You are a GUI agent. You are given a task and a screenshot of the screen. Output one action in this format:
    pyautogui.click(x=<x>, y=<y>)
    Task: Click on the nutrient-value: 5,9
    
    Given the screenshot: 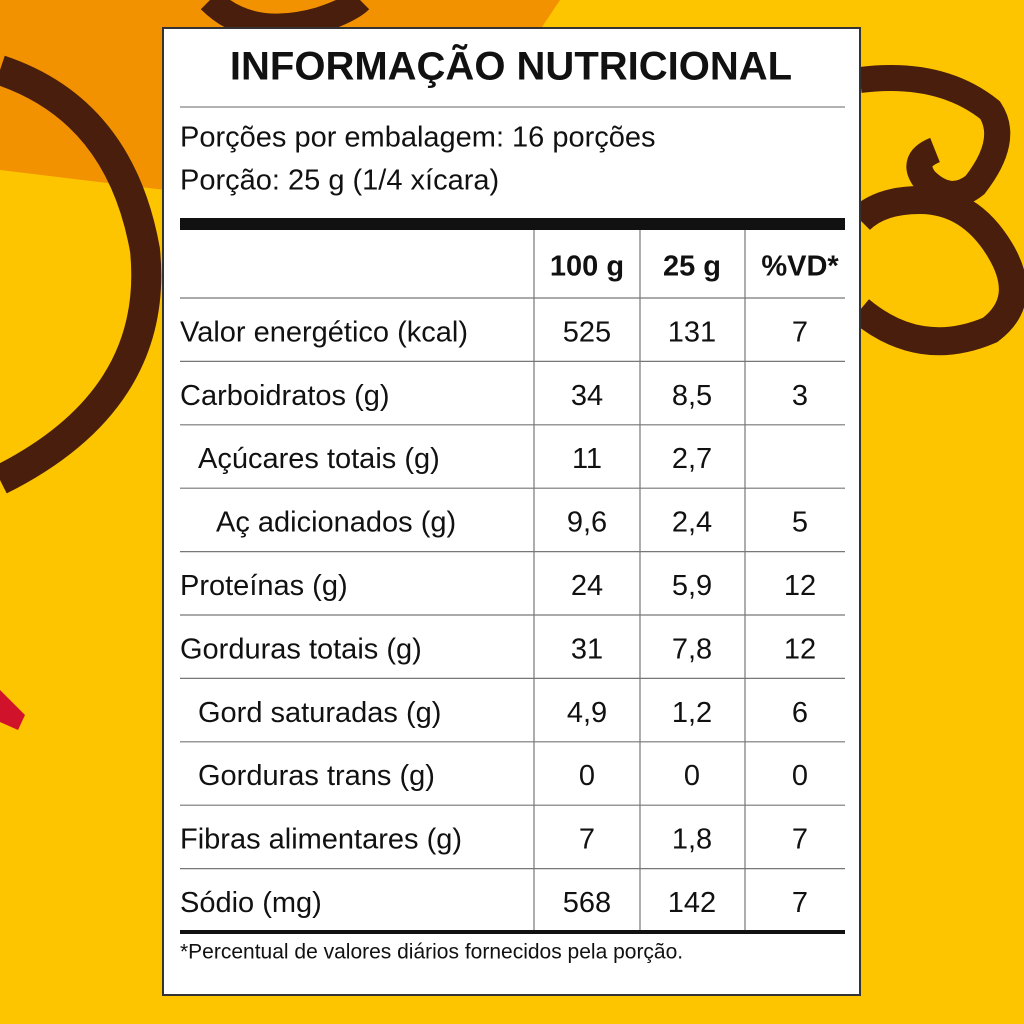 What is the action you would take?
    pyautogui.click(x=692, y=586)
    